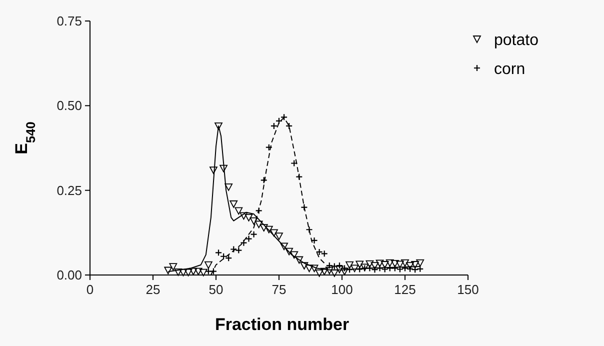 The width and height of the screenshot is (604, 346). What do you see at coordinates (510, 69) in the screenshot?
I see `legend-label: corn` at bounding box center [510, 69].